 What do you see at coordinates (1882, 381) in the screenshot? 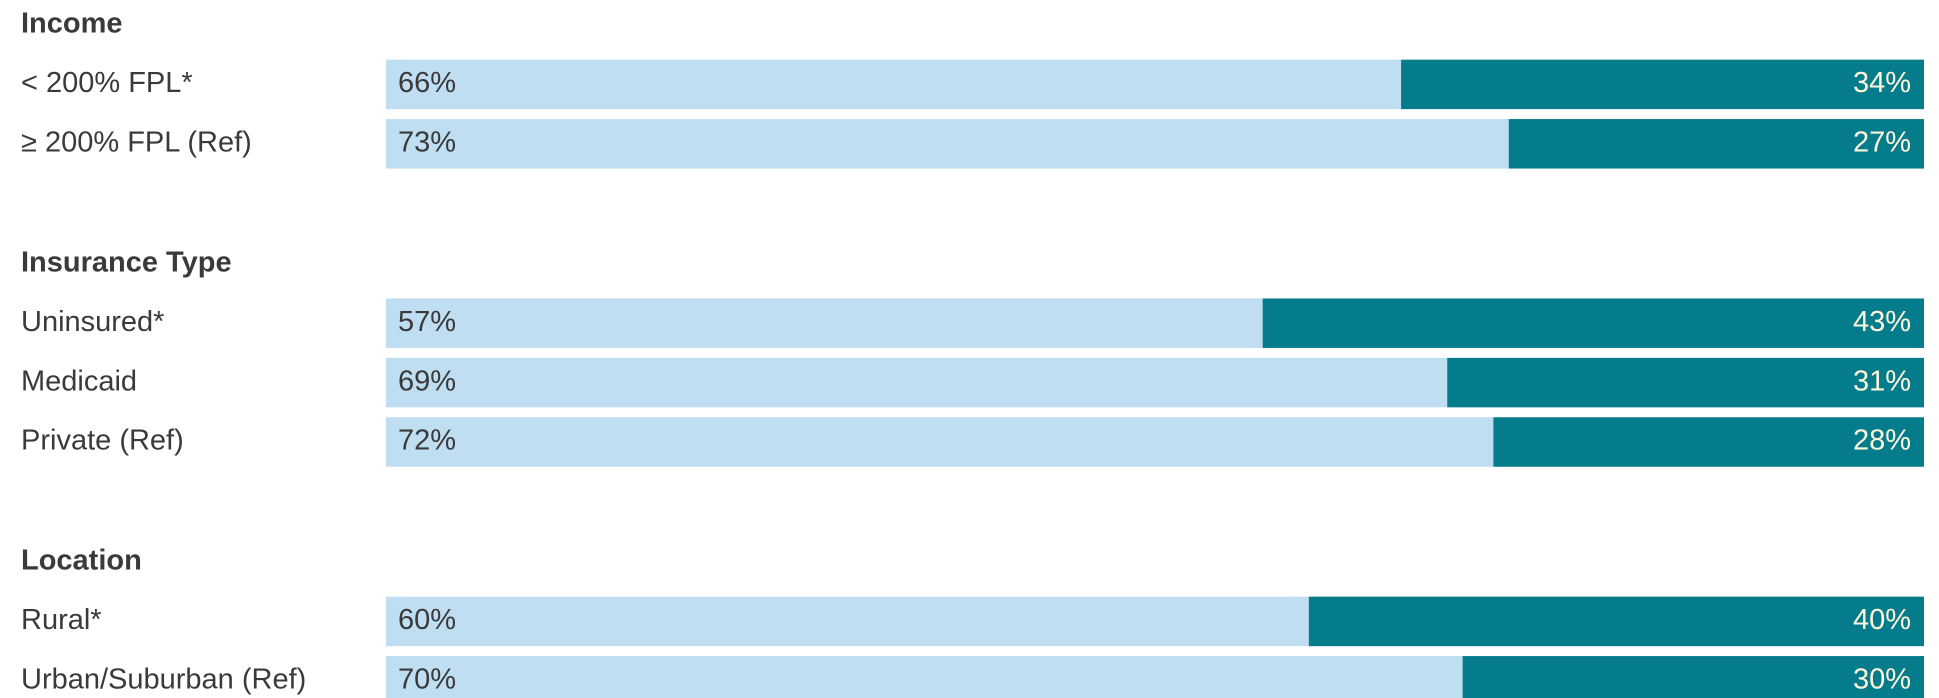
I see `value-label: 31%` at bounding box center [1882, 381].